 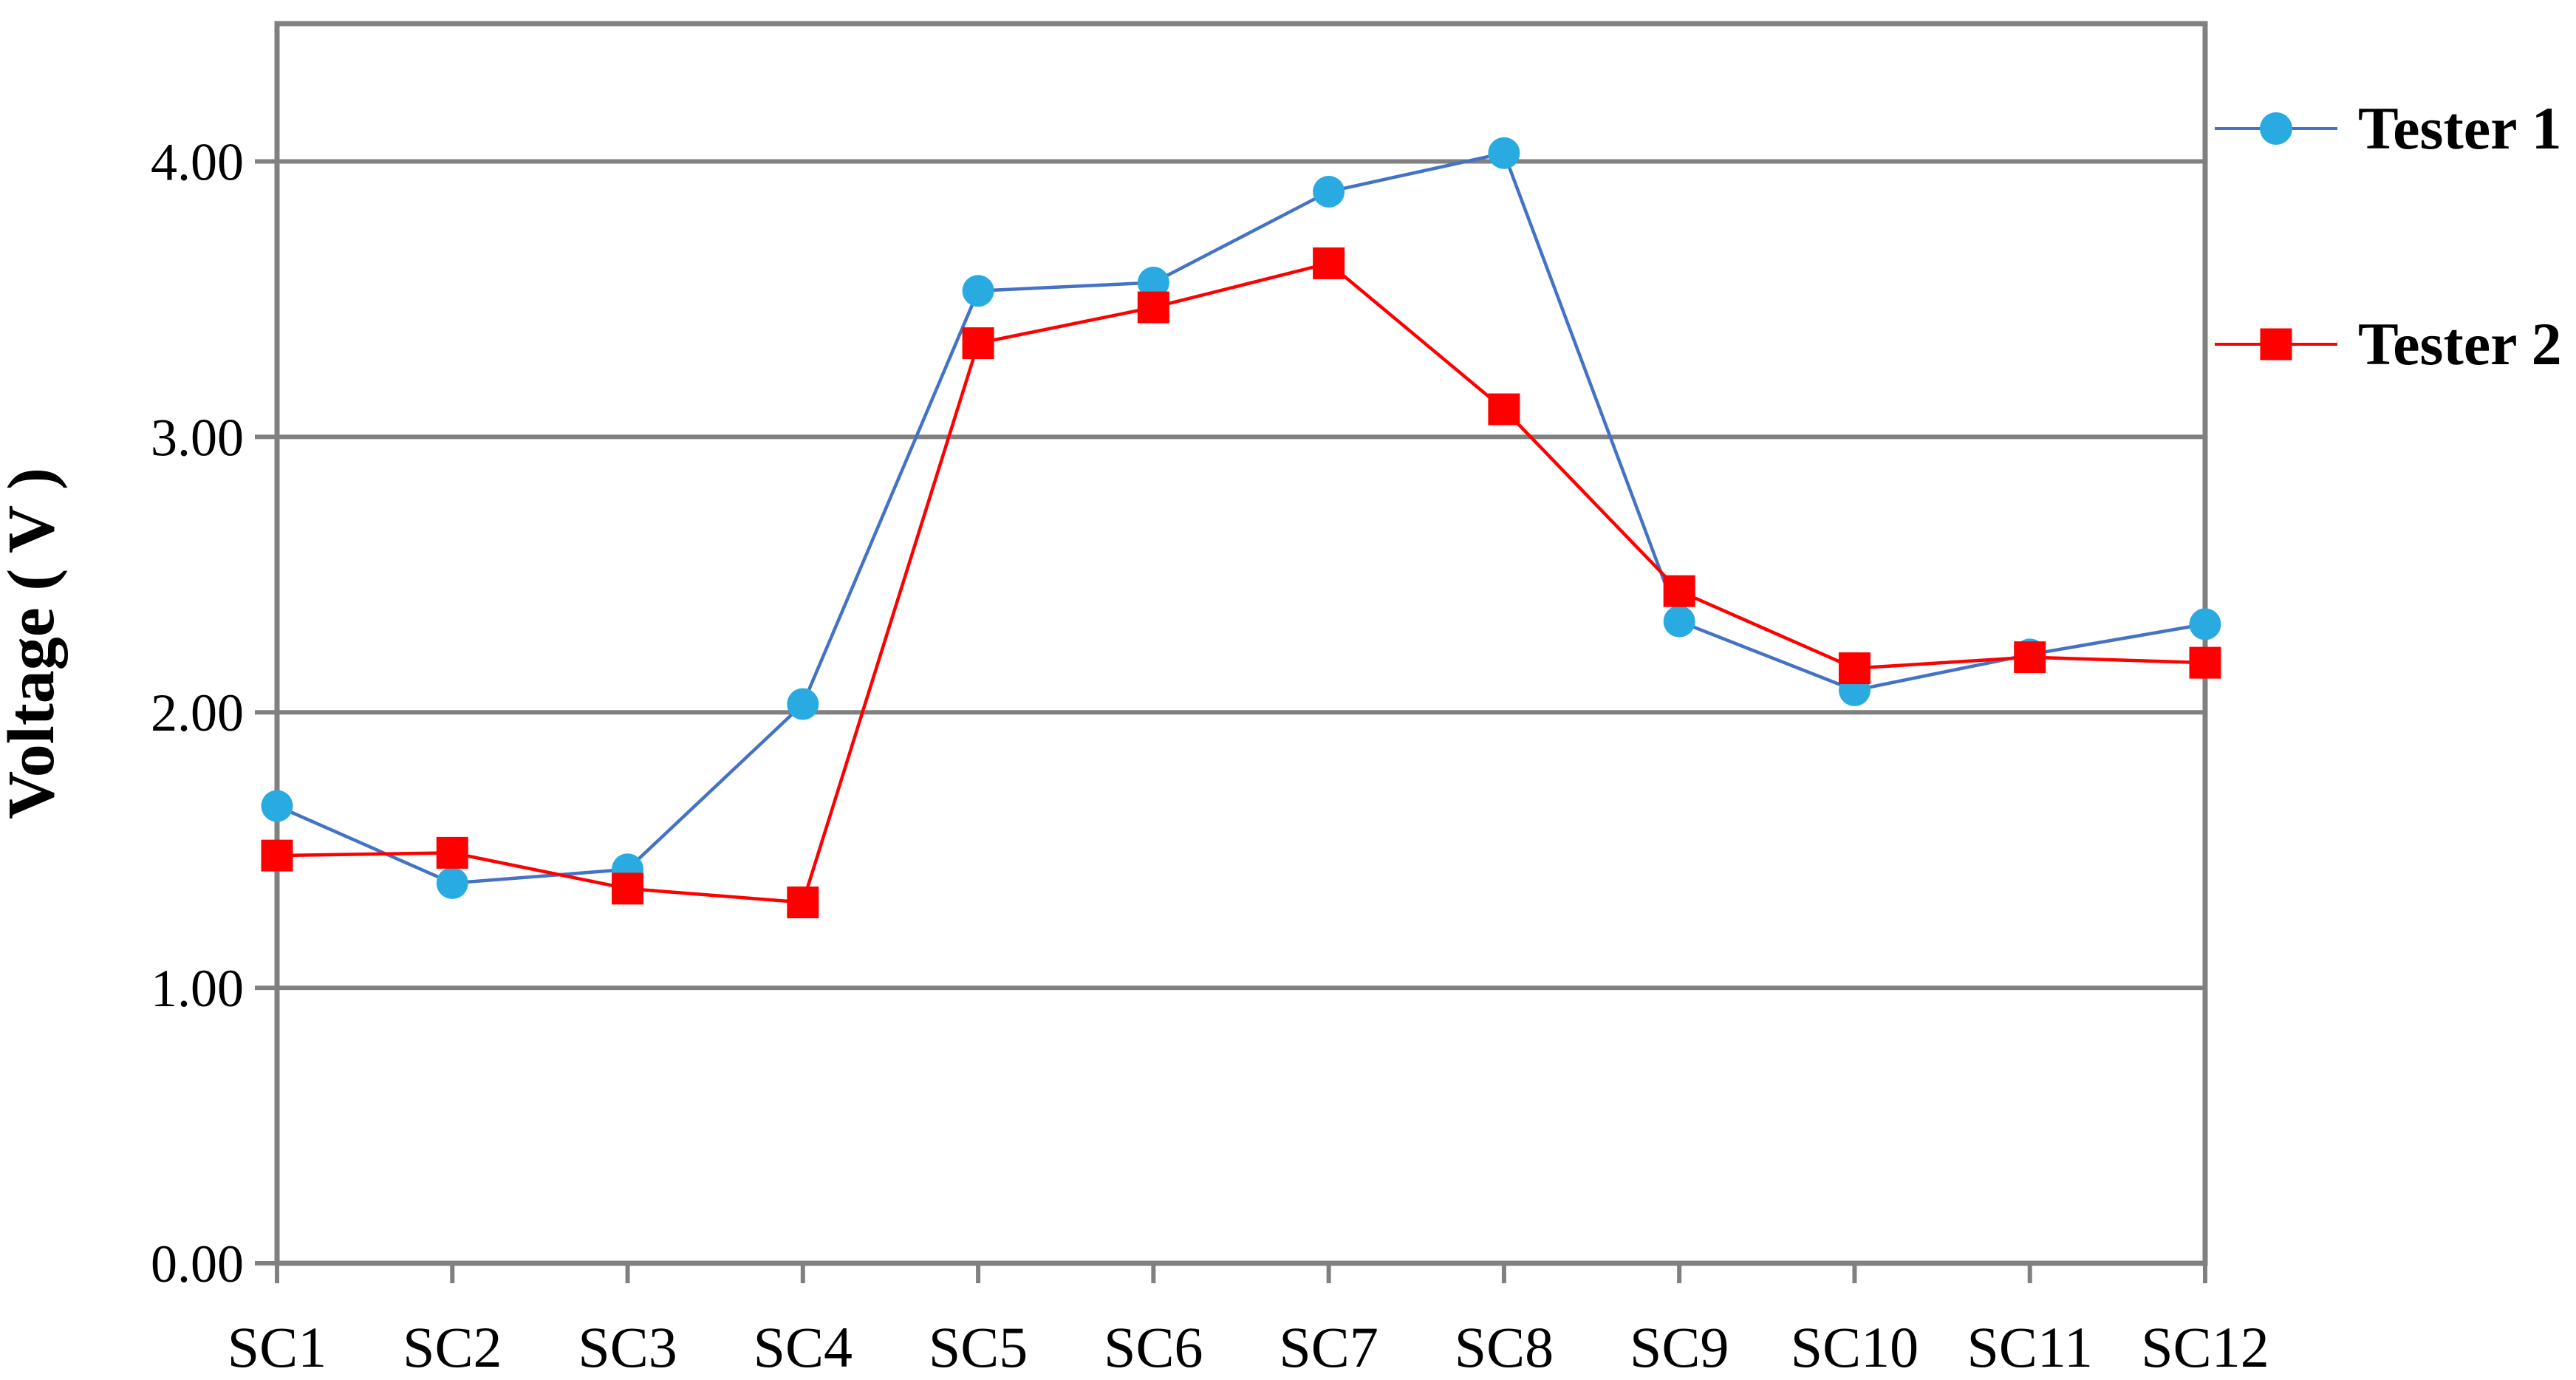 I want to click on y-tick-label: 1.00, so click(x=197, y=989).